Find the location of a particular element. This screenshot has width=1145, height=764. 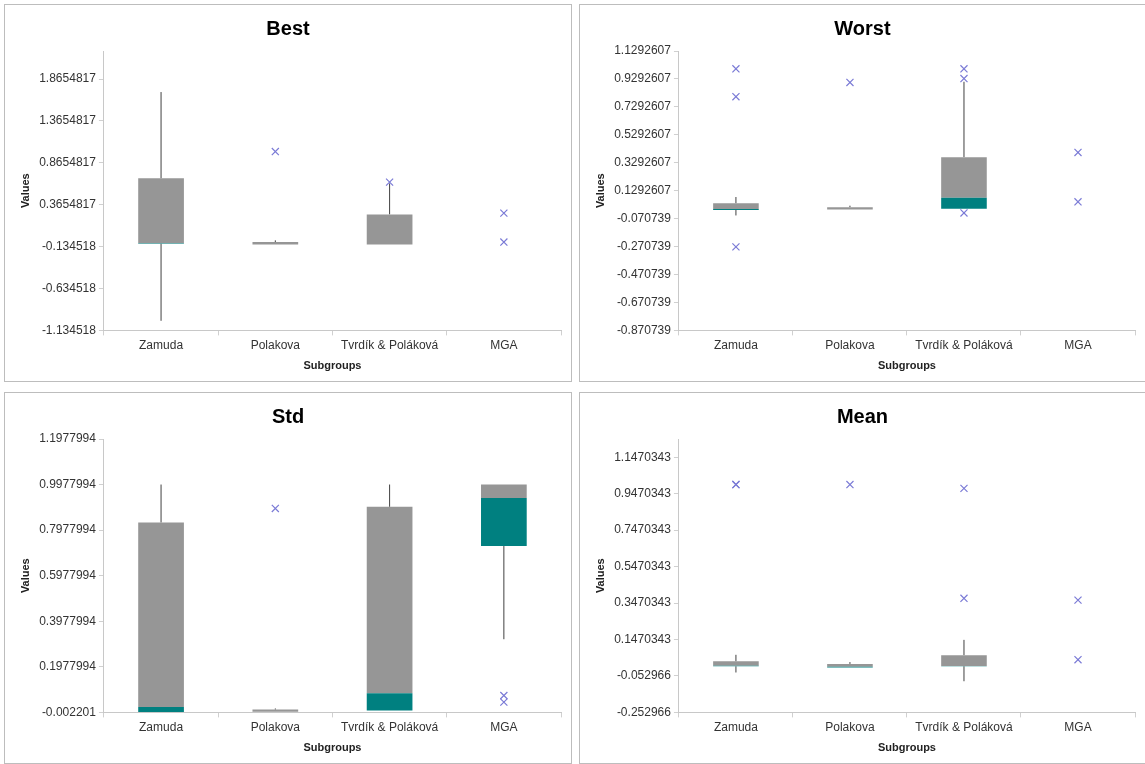

y-tick-label: 0.5292607 is located at coordinates (643, 134).